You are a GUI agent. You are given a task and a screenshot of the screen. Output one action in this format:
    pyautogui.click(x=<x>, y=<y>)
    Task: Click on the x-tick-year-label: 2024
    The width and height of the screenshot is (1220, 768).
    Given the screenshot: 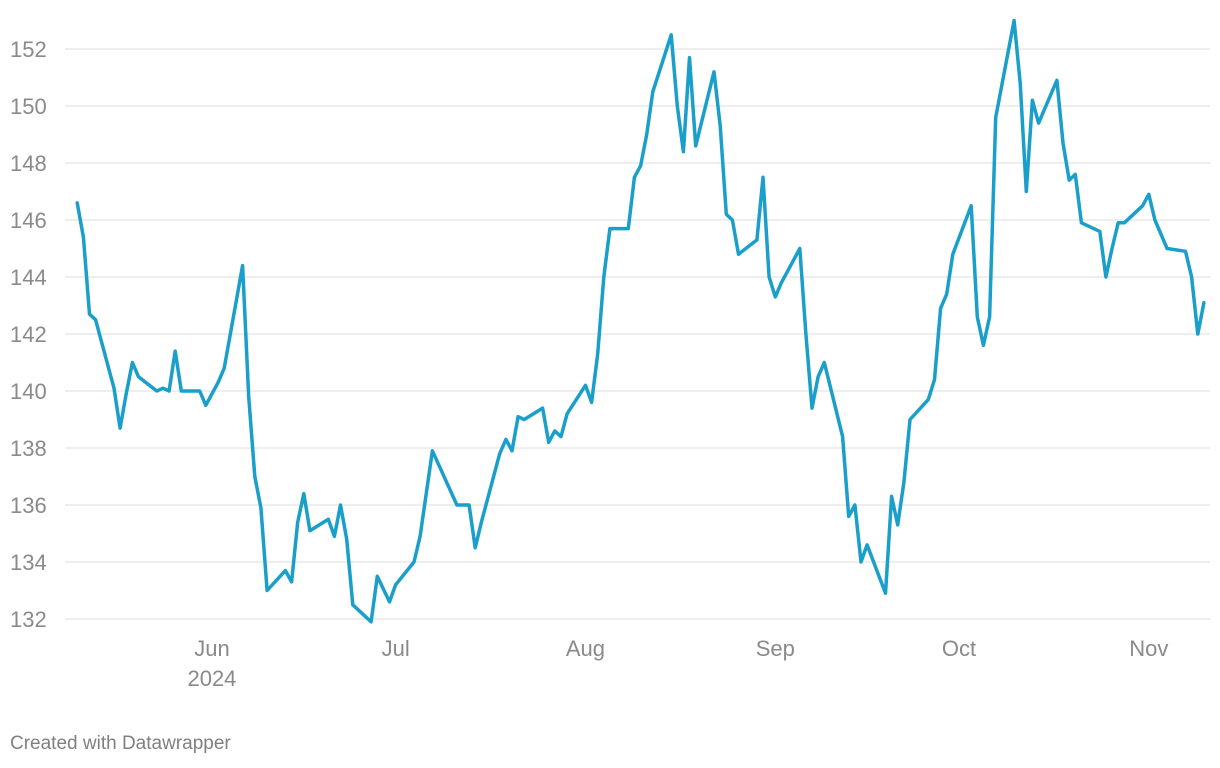 What is the action you would take?
    pyautogui.click(x=211, y=678)
    